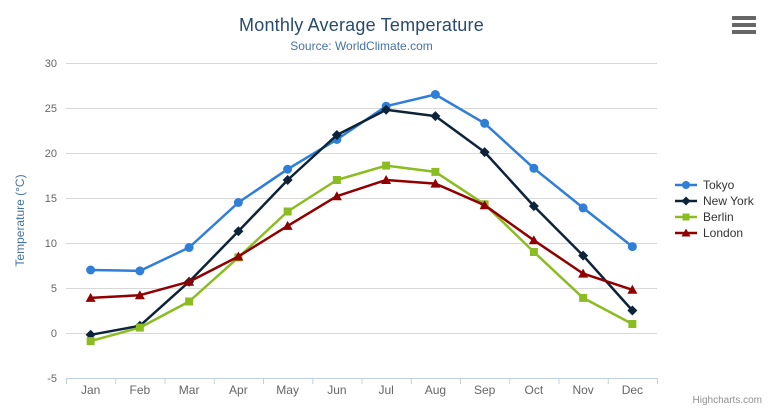  What do you see at coordinates (189, 281) in the screenshot?
I see `data-point-london-mar` at bounding box center [189, 281].